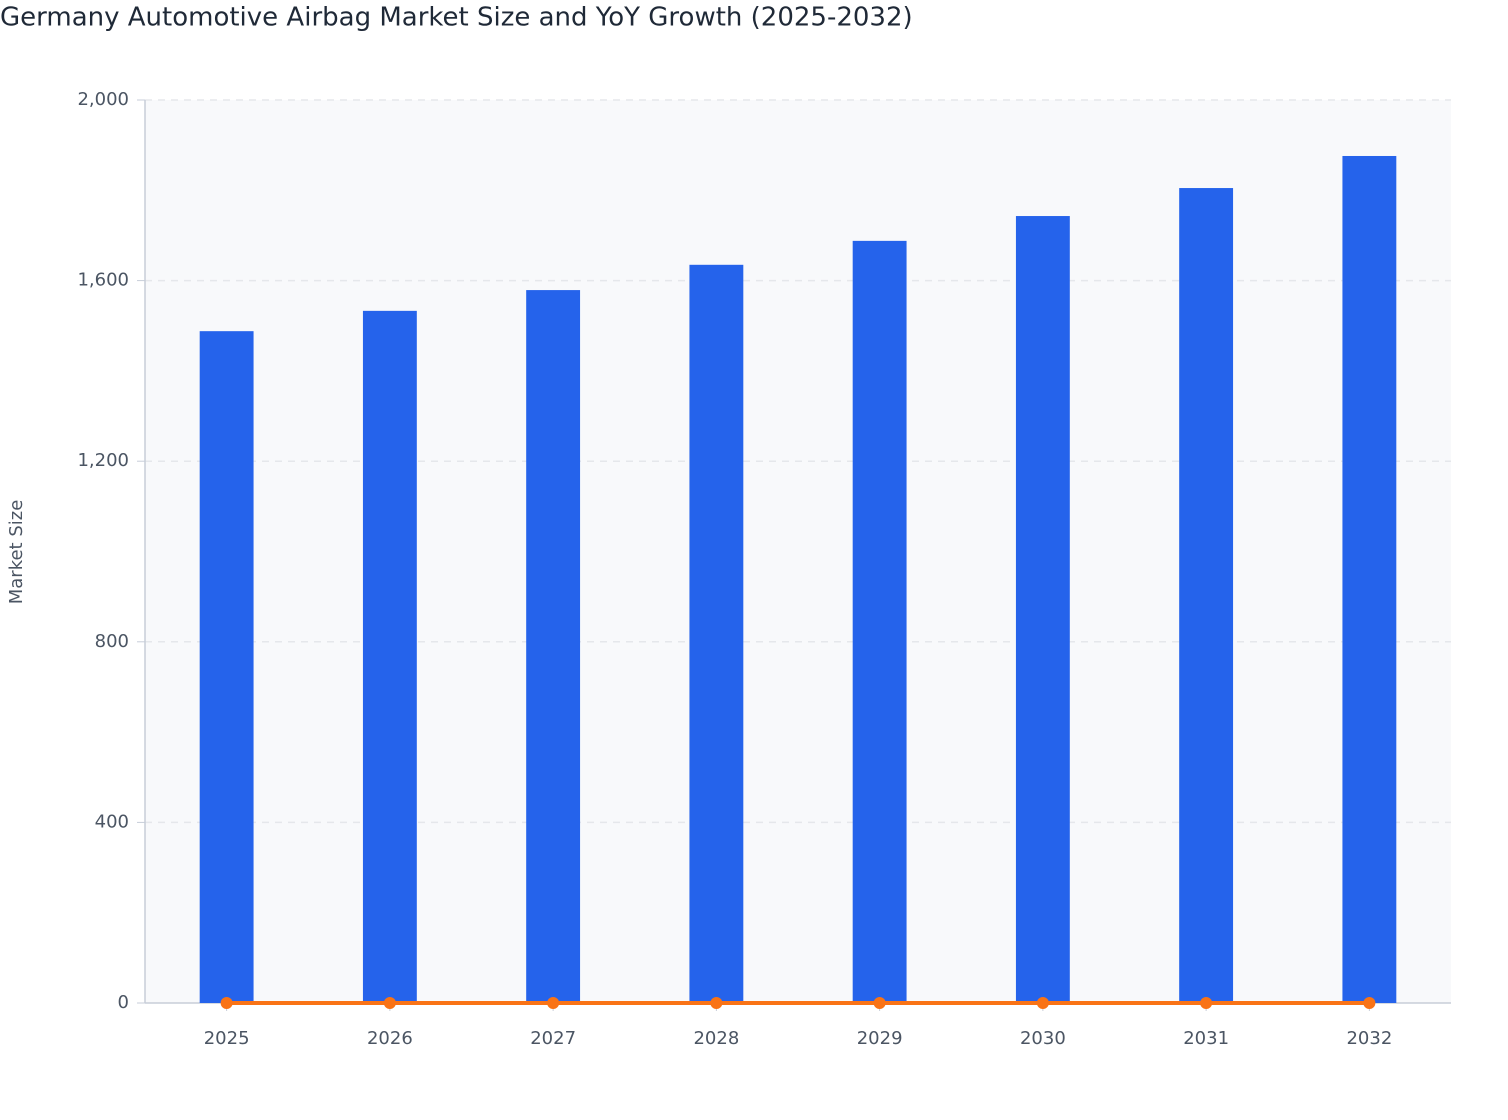 Image resolution: width=1508 pixels, height=1120 pixels. What do you see at coordinates (103, 99) in the screenshot?
I see `y-tick-label: 2,000` at bounding box center [103, 99].